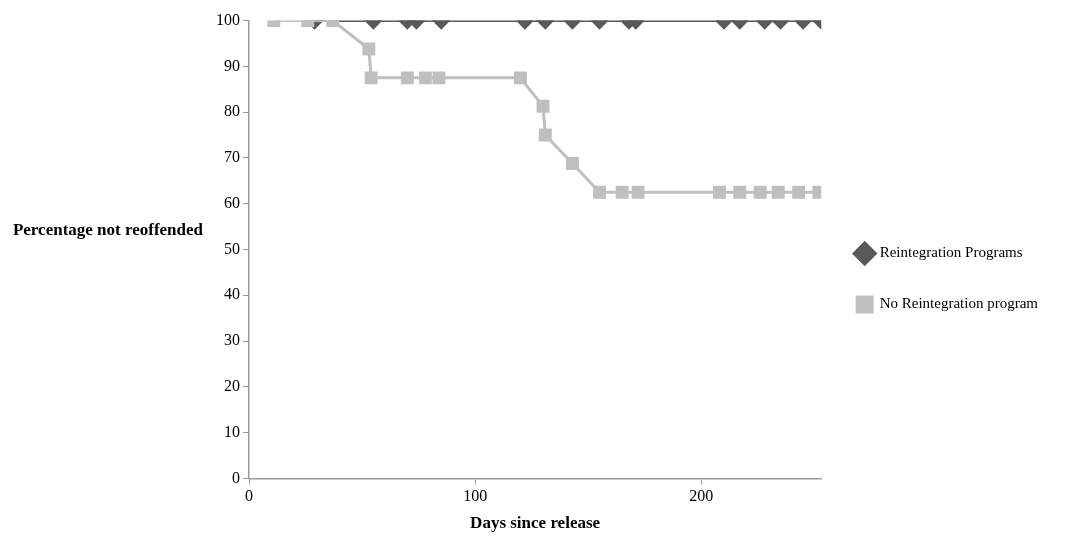 The image size is (1087, 547). Describe the element at coordinates (232, 248) in the screenshot. I see `y-tick-label: 50` at that location.